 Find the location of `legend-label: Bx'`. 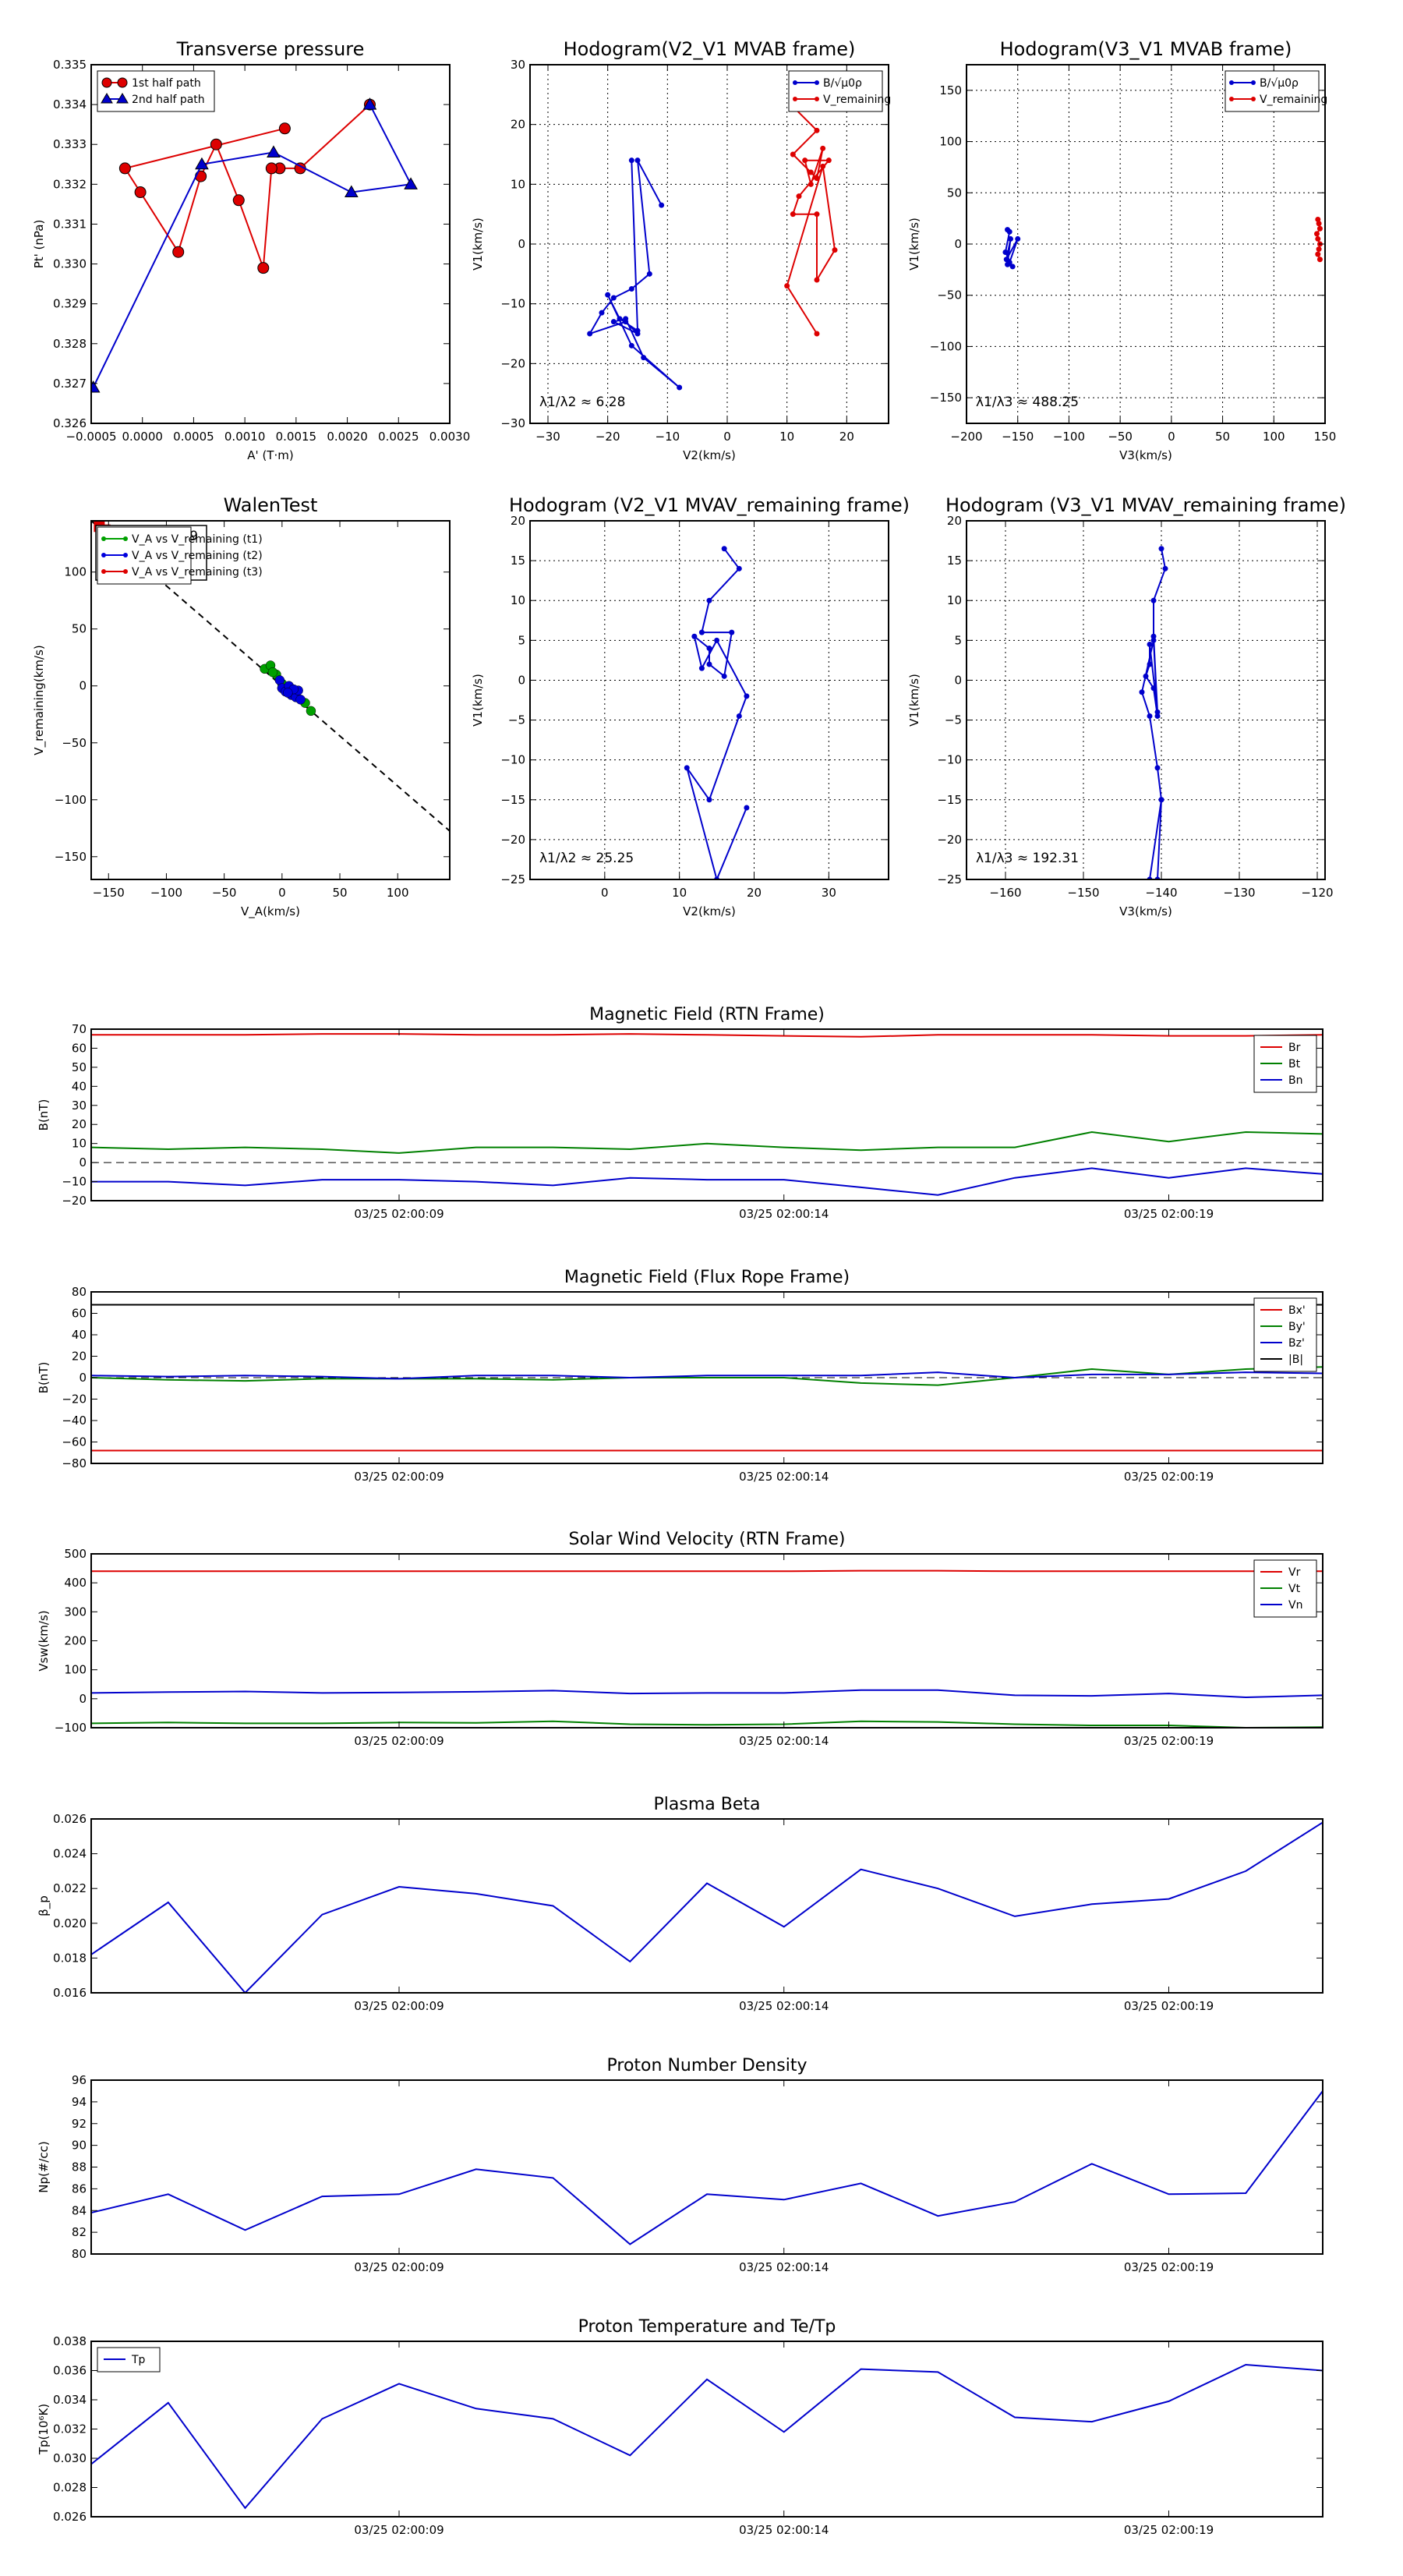

legend-label: Bx' is located at coordinates (1297, 1310).